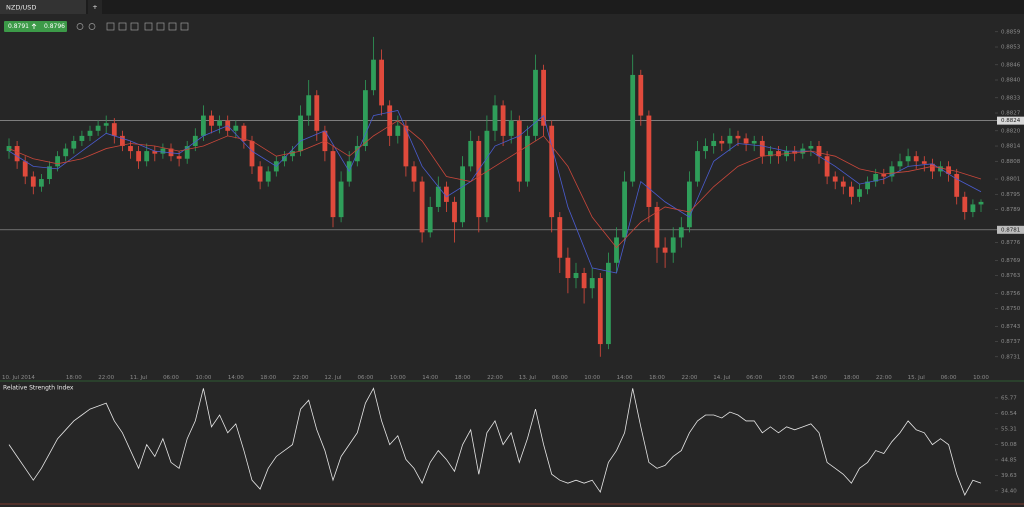 The height and width of the screenshot is (507, 1024). Describe the element at coordinates (1009, 491) in the screenshot. I see `y-tick-label: 34.40` at that location.